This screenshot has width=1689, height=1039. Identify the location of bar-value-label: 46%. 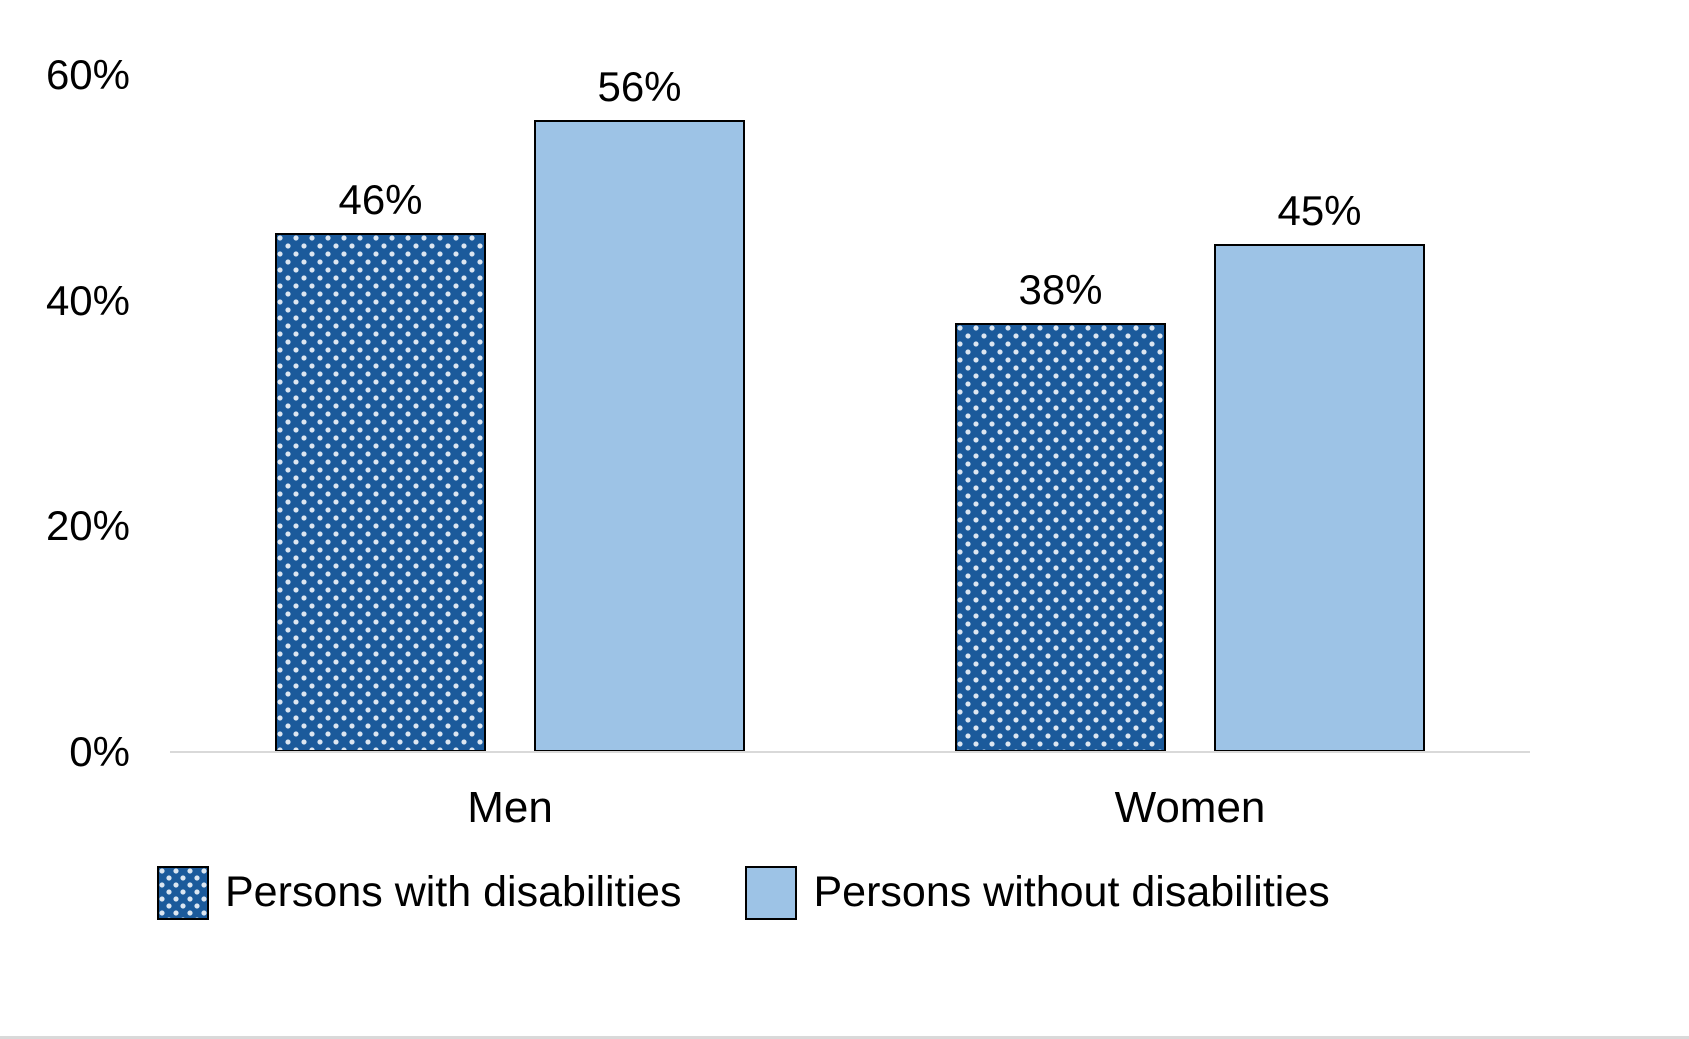
(380, 199).